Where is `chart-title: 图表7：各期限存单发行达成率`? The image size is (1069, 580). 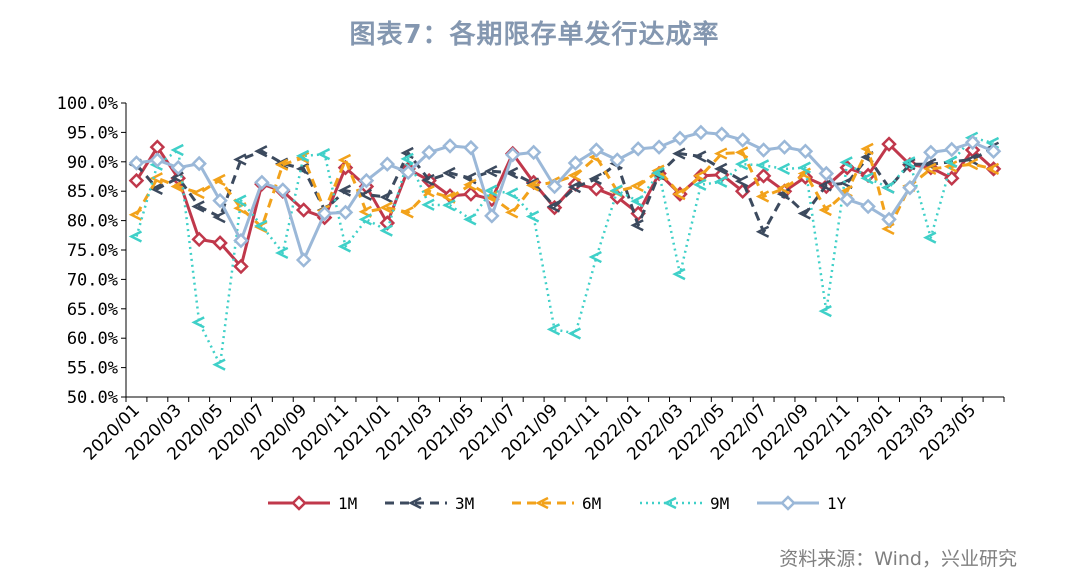
chart-title: 图表7：各期限存单发行达成率 is located at coordinates (534, 35).